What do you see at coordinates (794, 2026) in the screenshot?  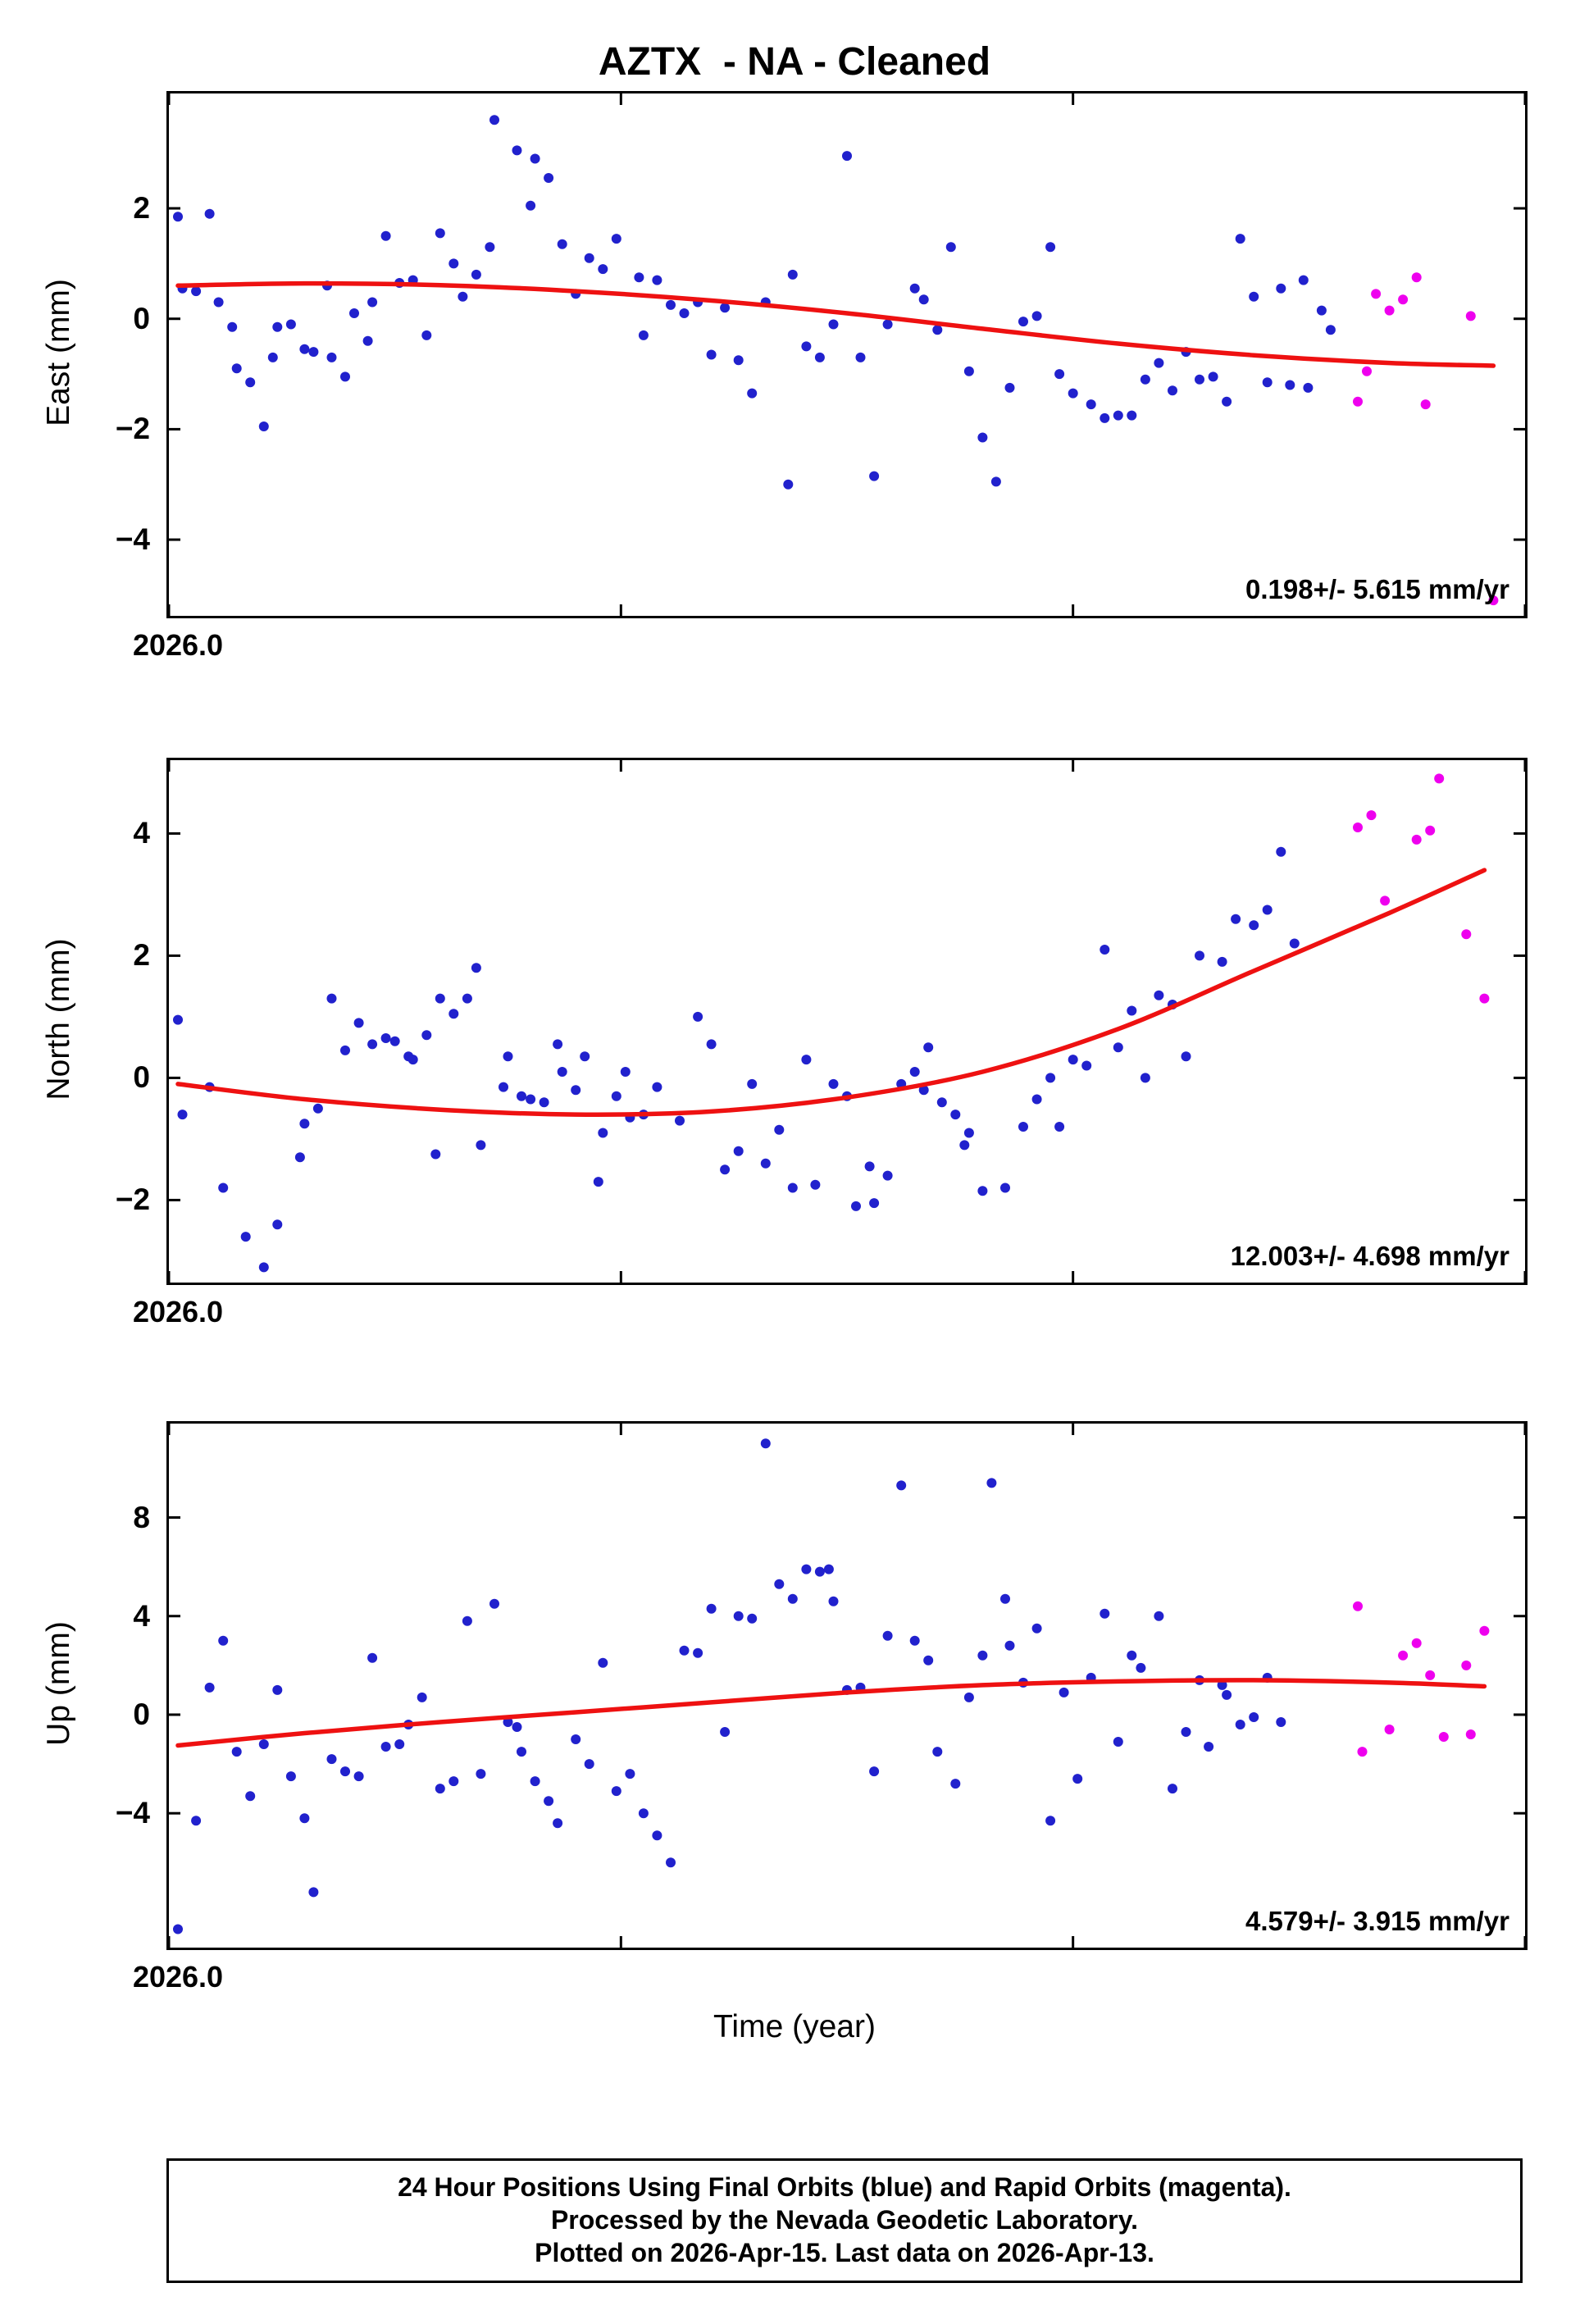 I see `x-axis-label: Time (year)` at bounding box center [794, 2026].